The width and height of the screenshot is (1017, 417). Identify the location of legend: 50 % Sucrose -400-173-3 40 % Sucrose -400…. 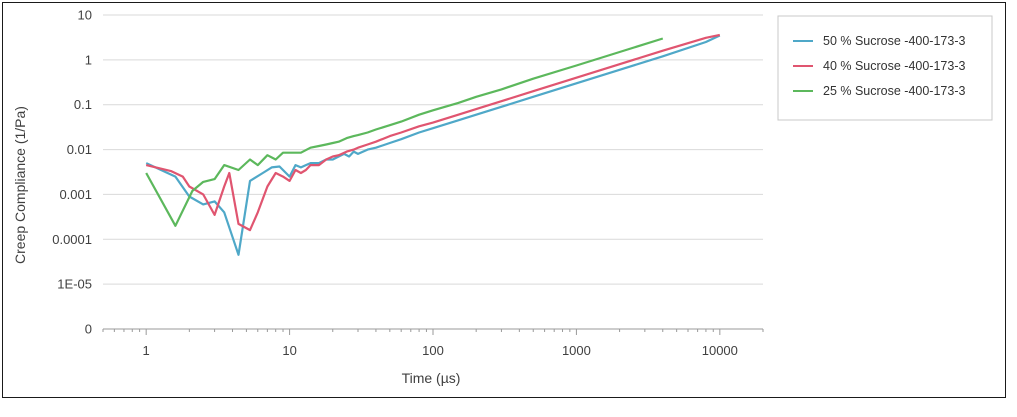
(885, 68).